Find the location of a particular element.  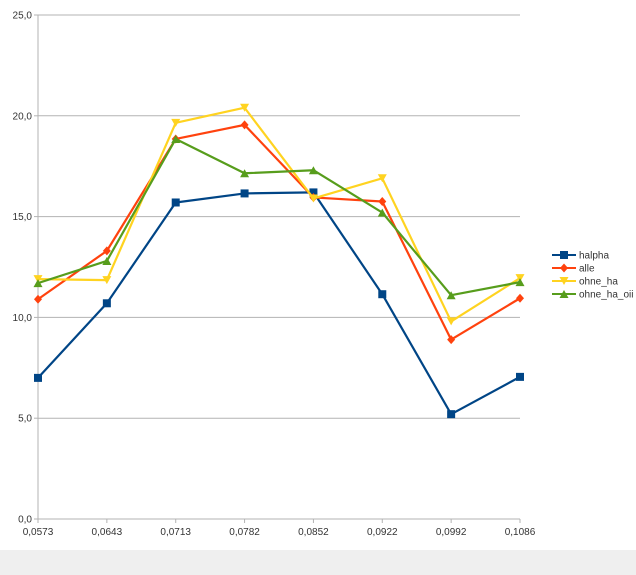

legend-label: halpha is located at coordinates (594, 256).